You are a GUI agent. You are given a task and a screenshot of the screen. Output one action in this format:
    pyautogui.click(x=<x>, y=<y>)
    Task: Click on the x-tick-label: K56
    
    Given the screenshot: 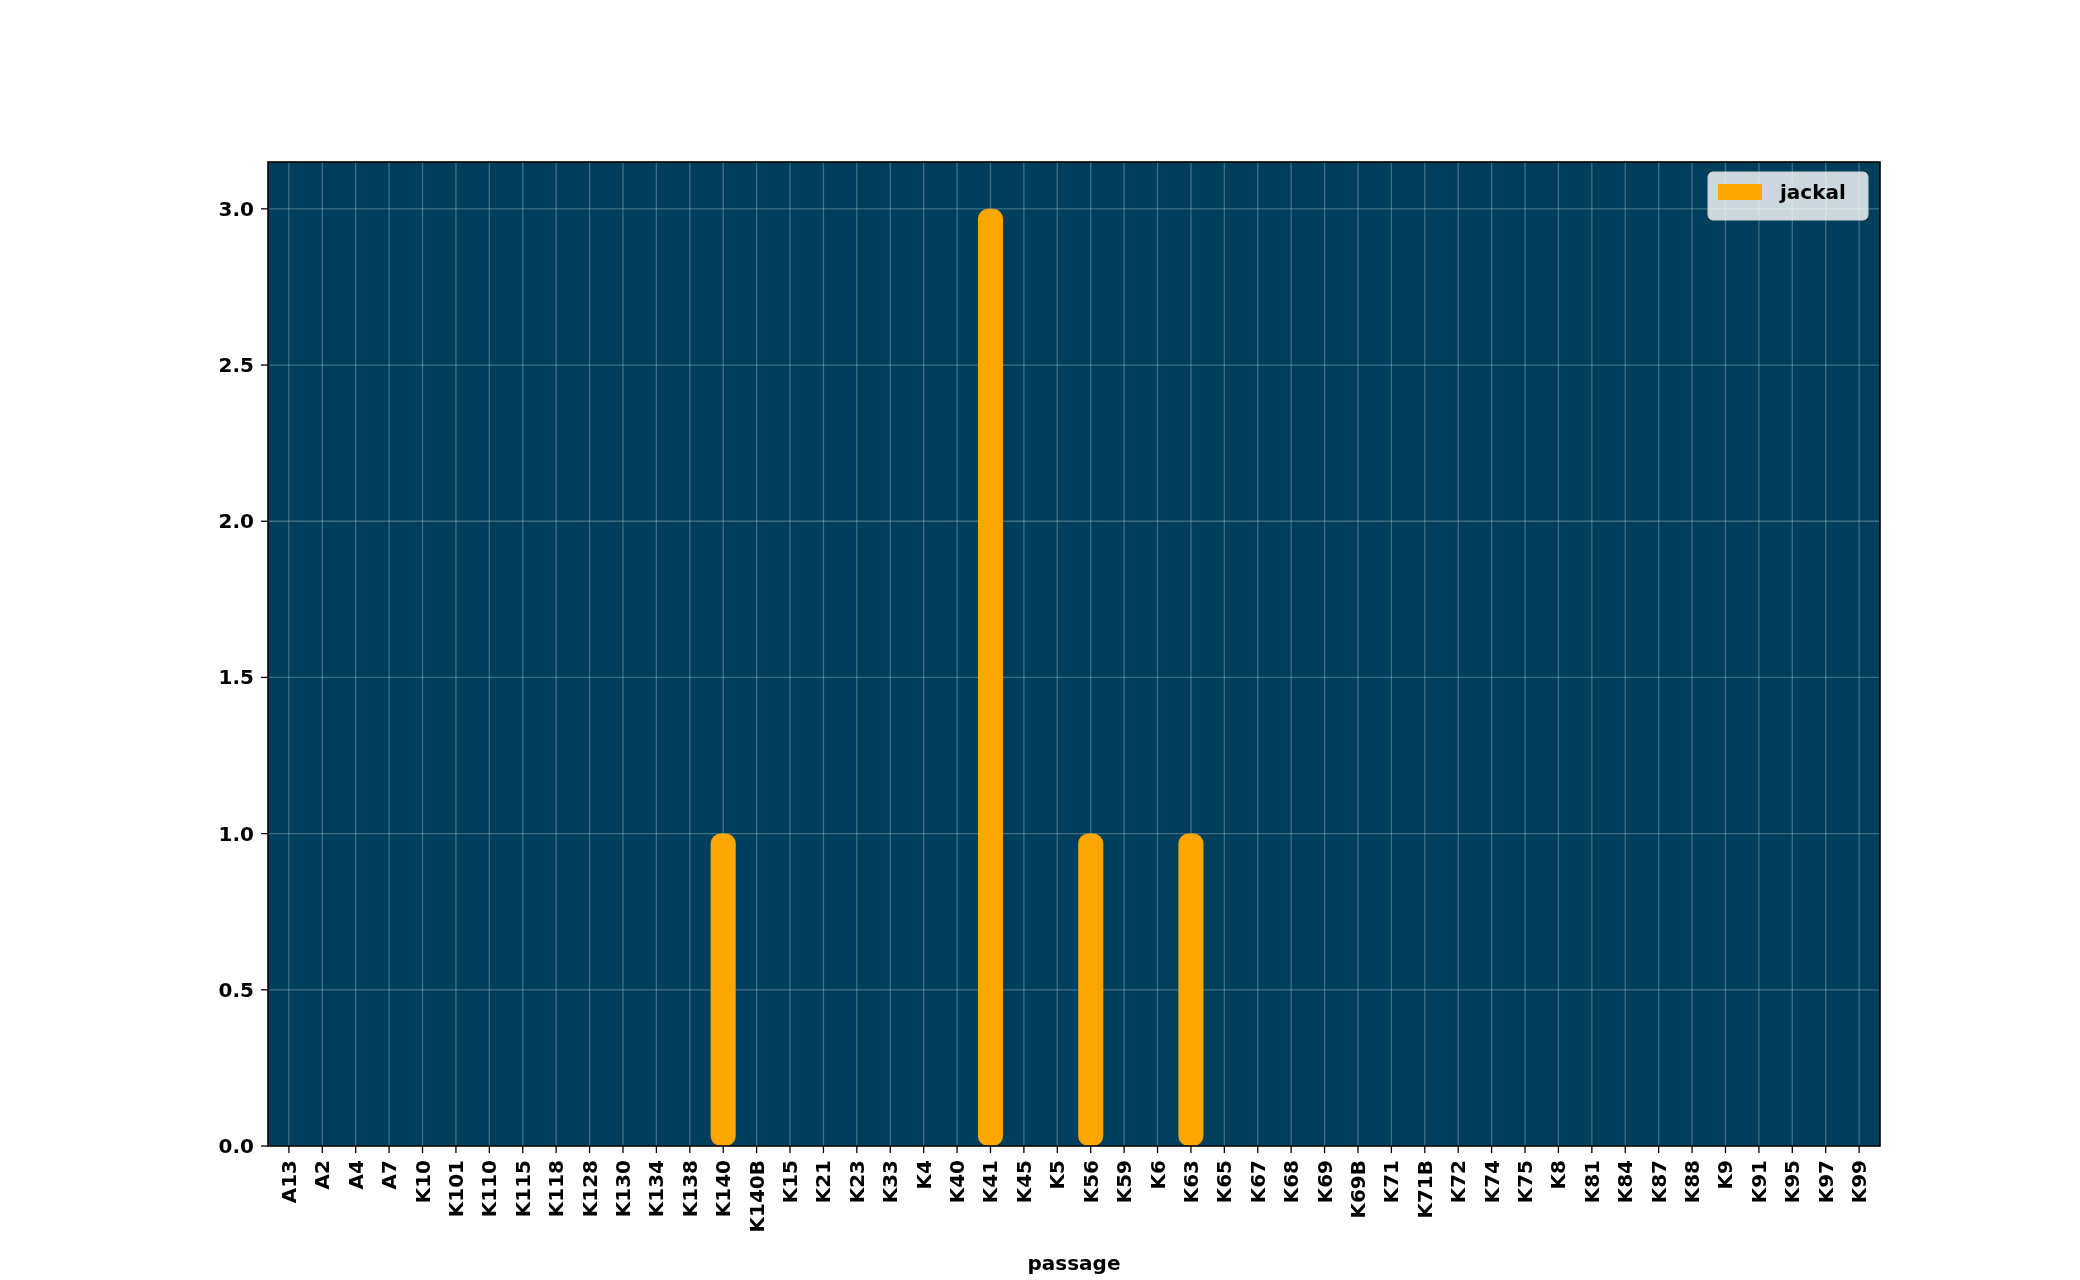 What is the action you would take?
    pyautogui.click(x=1090, y=1182)
    